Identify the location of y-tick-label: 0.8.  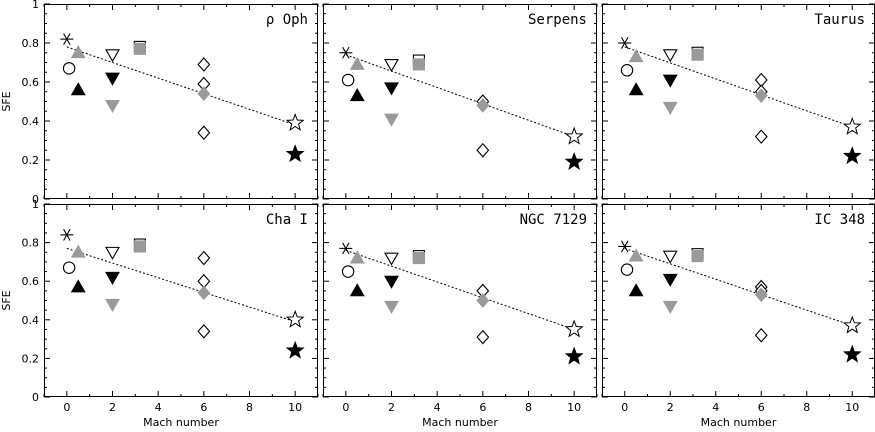
(31, 243).